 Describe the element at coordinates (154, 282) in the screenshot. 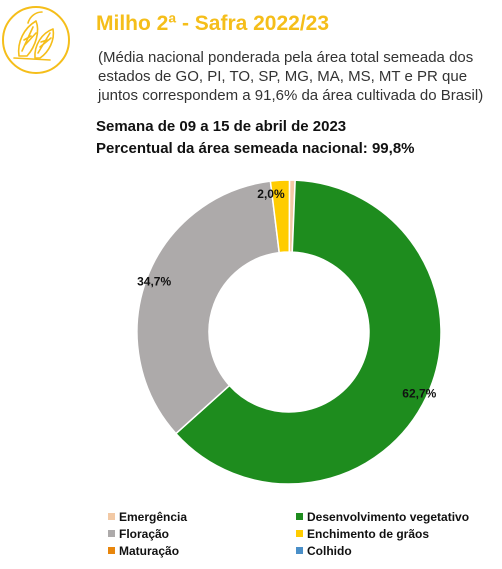

I see `data-label-floracao: 34,7%` at that location.